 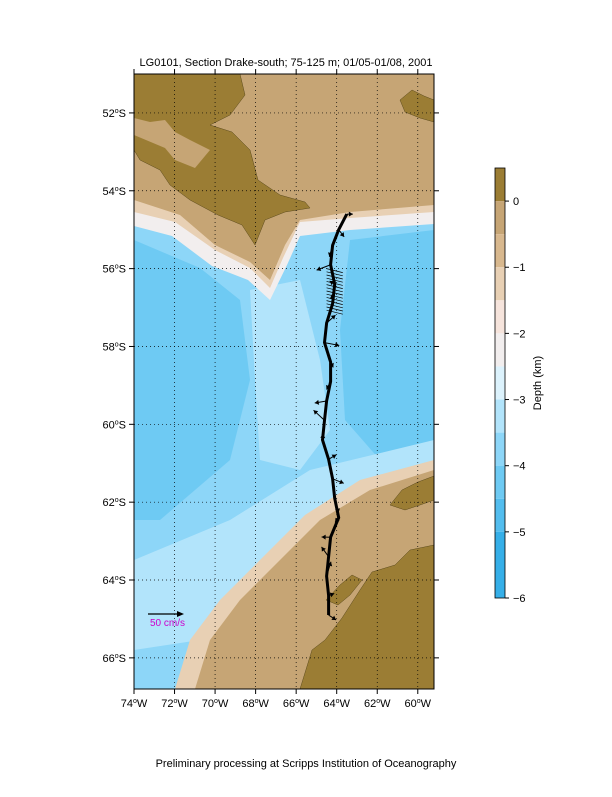 What do you see at coordinates (296, 704) in the screenshot?
I see `lon-tick-label: 66oW` at bounding box center [296, 704].